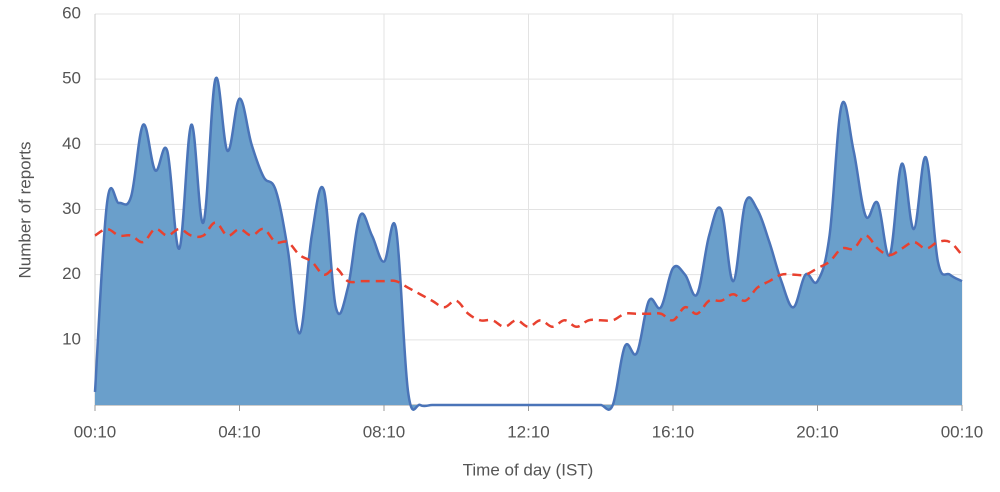 This screenshot has height=492, width=1000. What do you see at coordinates (71, 78) in the screenshot?
I see `y-tick-label: 50` at bounding box center [71, 78].